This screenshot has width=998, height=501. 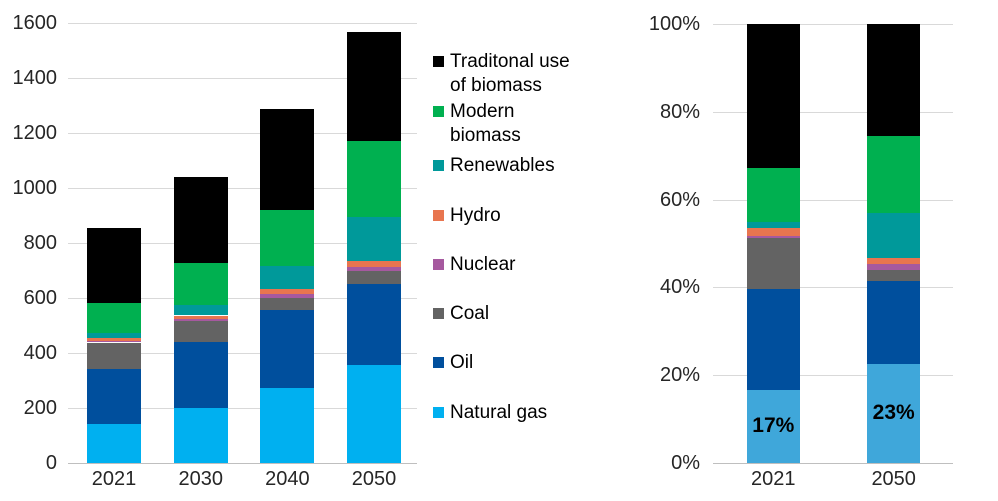 I want to click on legend-label-modern-biomass: Modern biomass, so click(x=485, y=123).